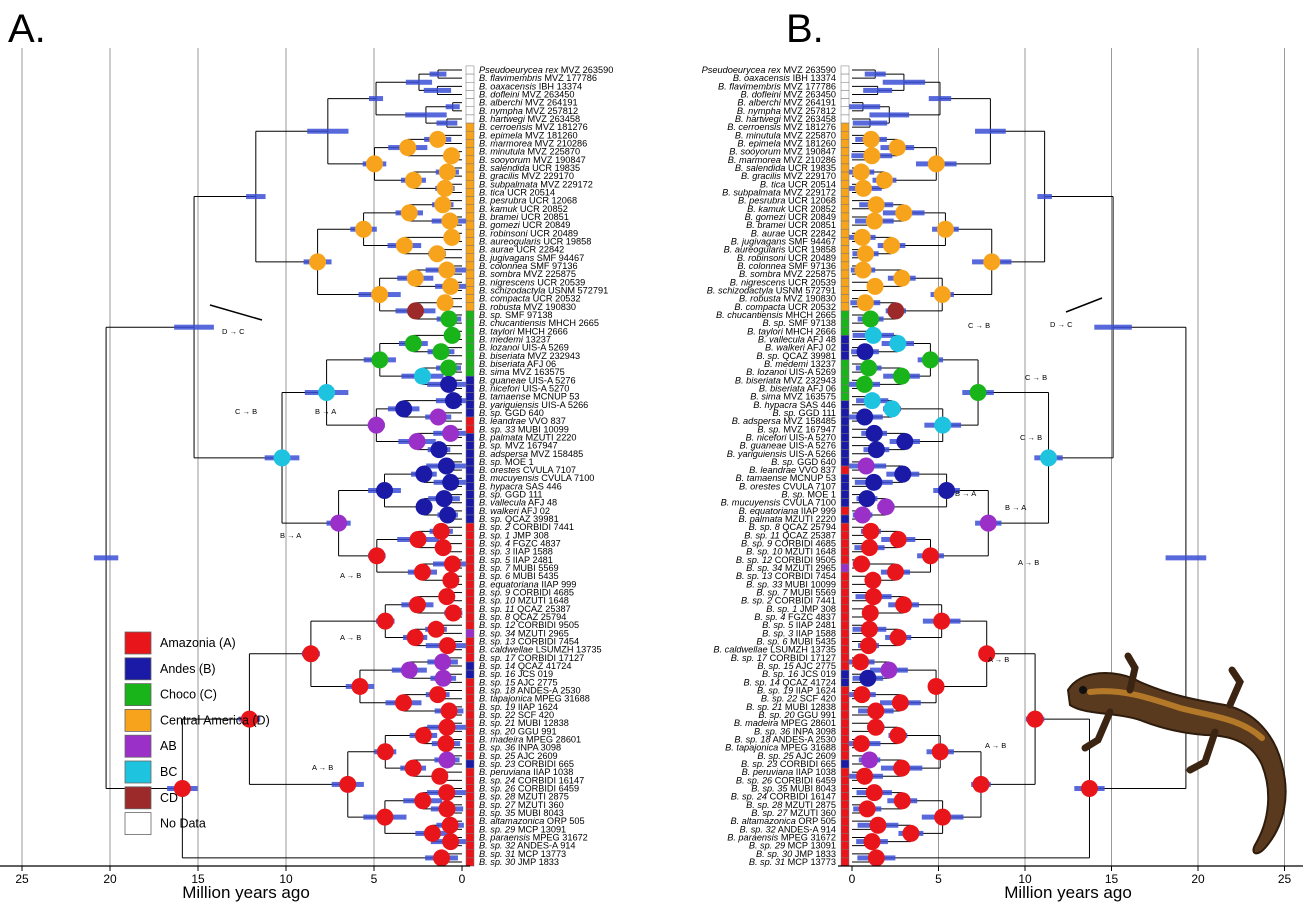 The height and width of the screenshot is (902, 1303). Describe the element at coordinates (760, 168) in the screenshot. I see `taxon-species: B. salendida` at that location.